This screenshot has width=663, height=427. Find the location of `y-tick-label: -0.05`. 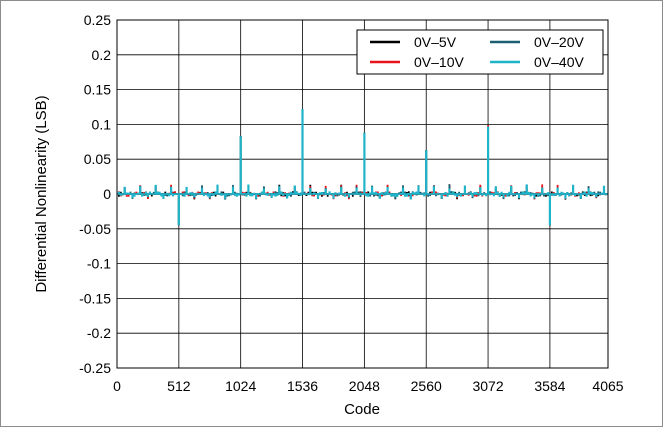

y-tick-label: -0.05 is located at coordinates (95, 229).